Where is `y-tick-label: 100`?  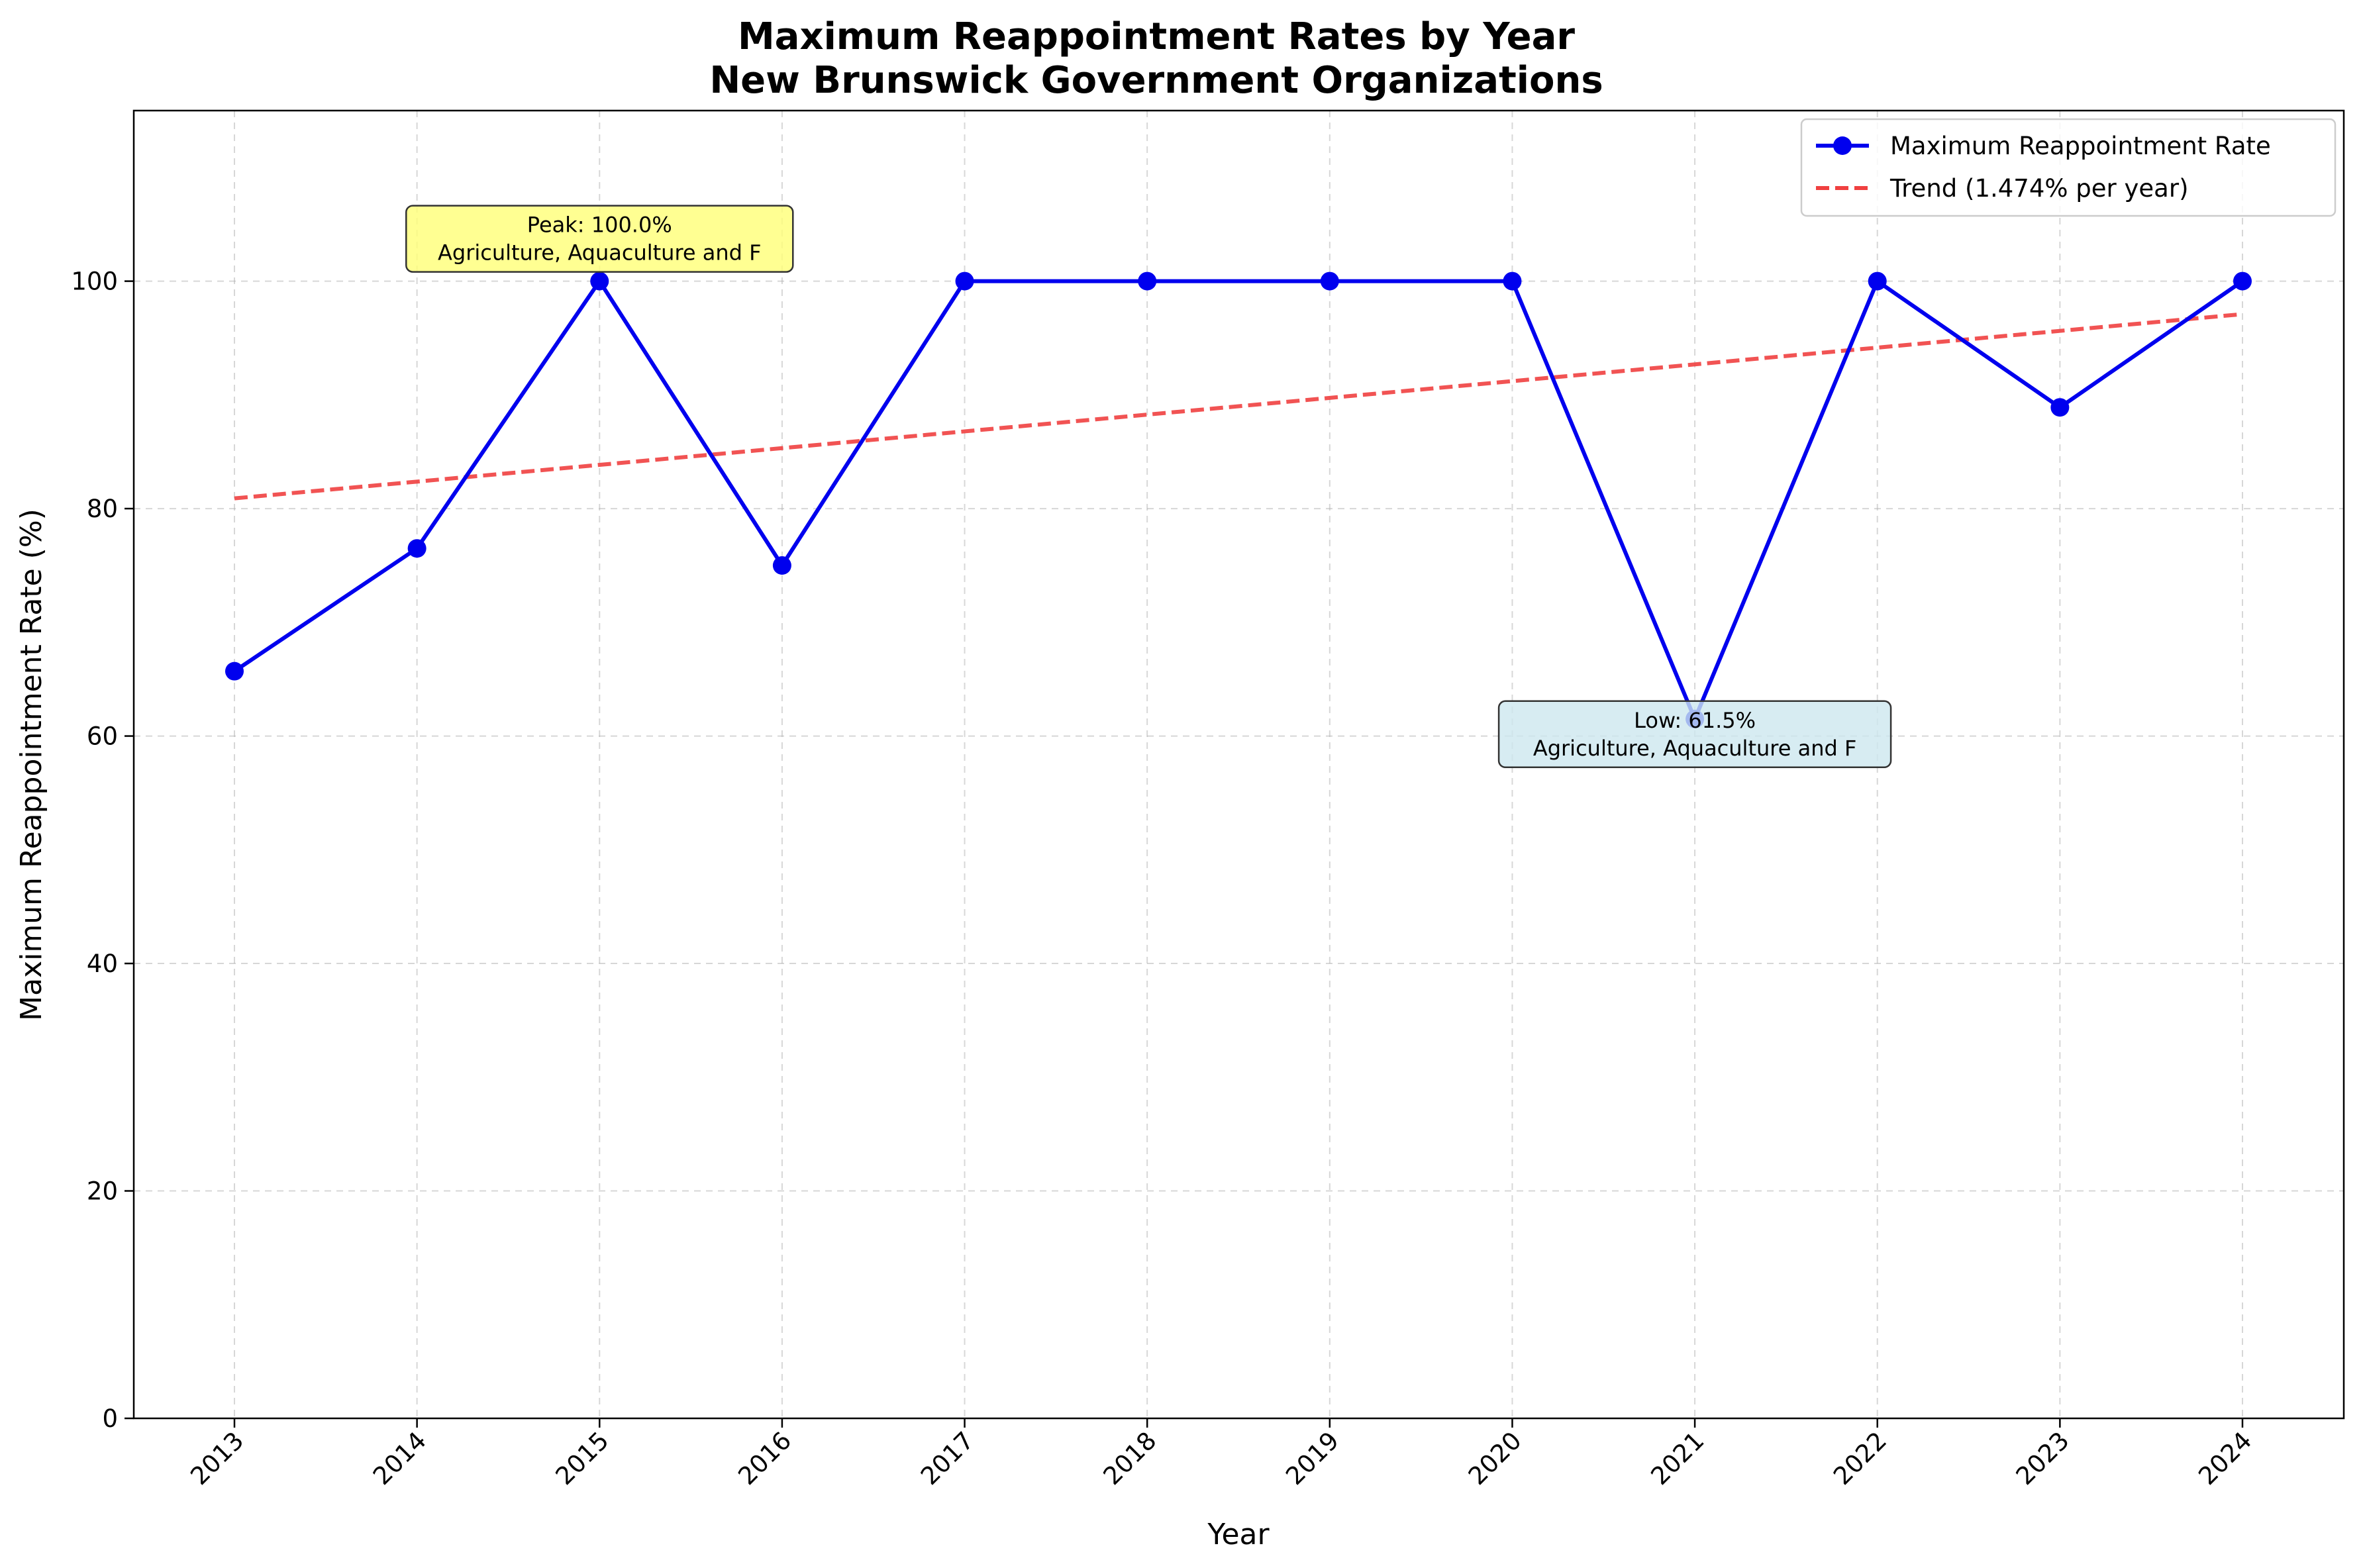 y-tick-label: 100 is located at coordinates (95, 282).